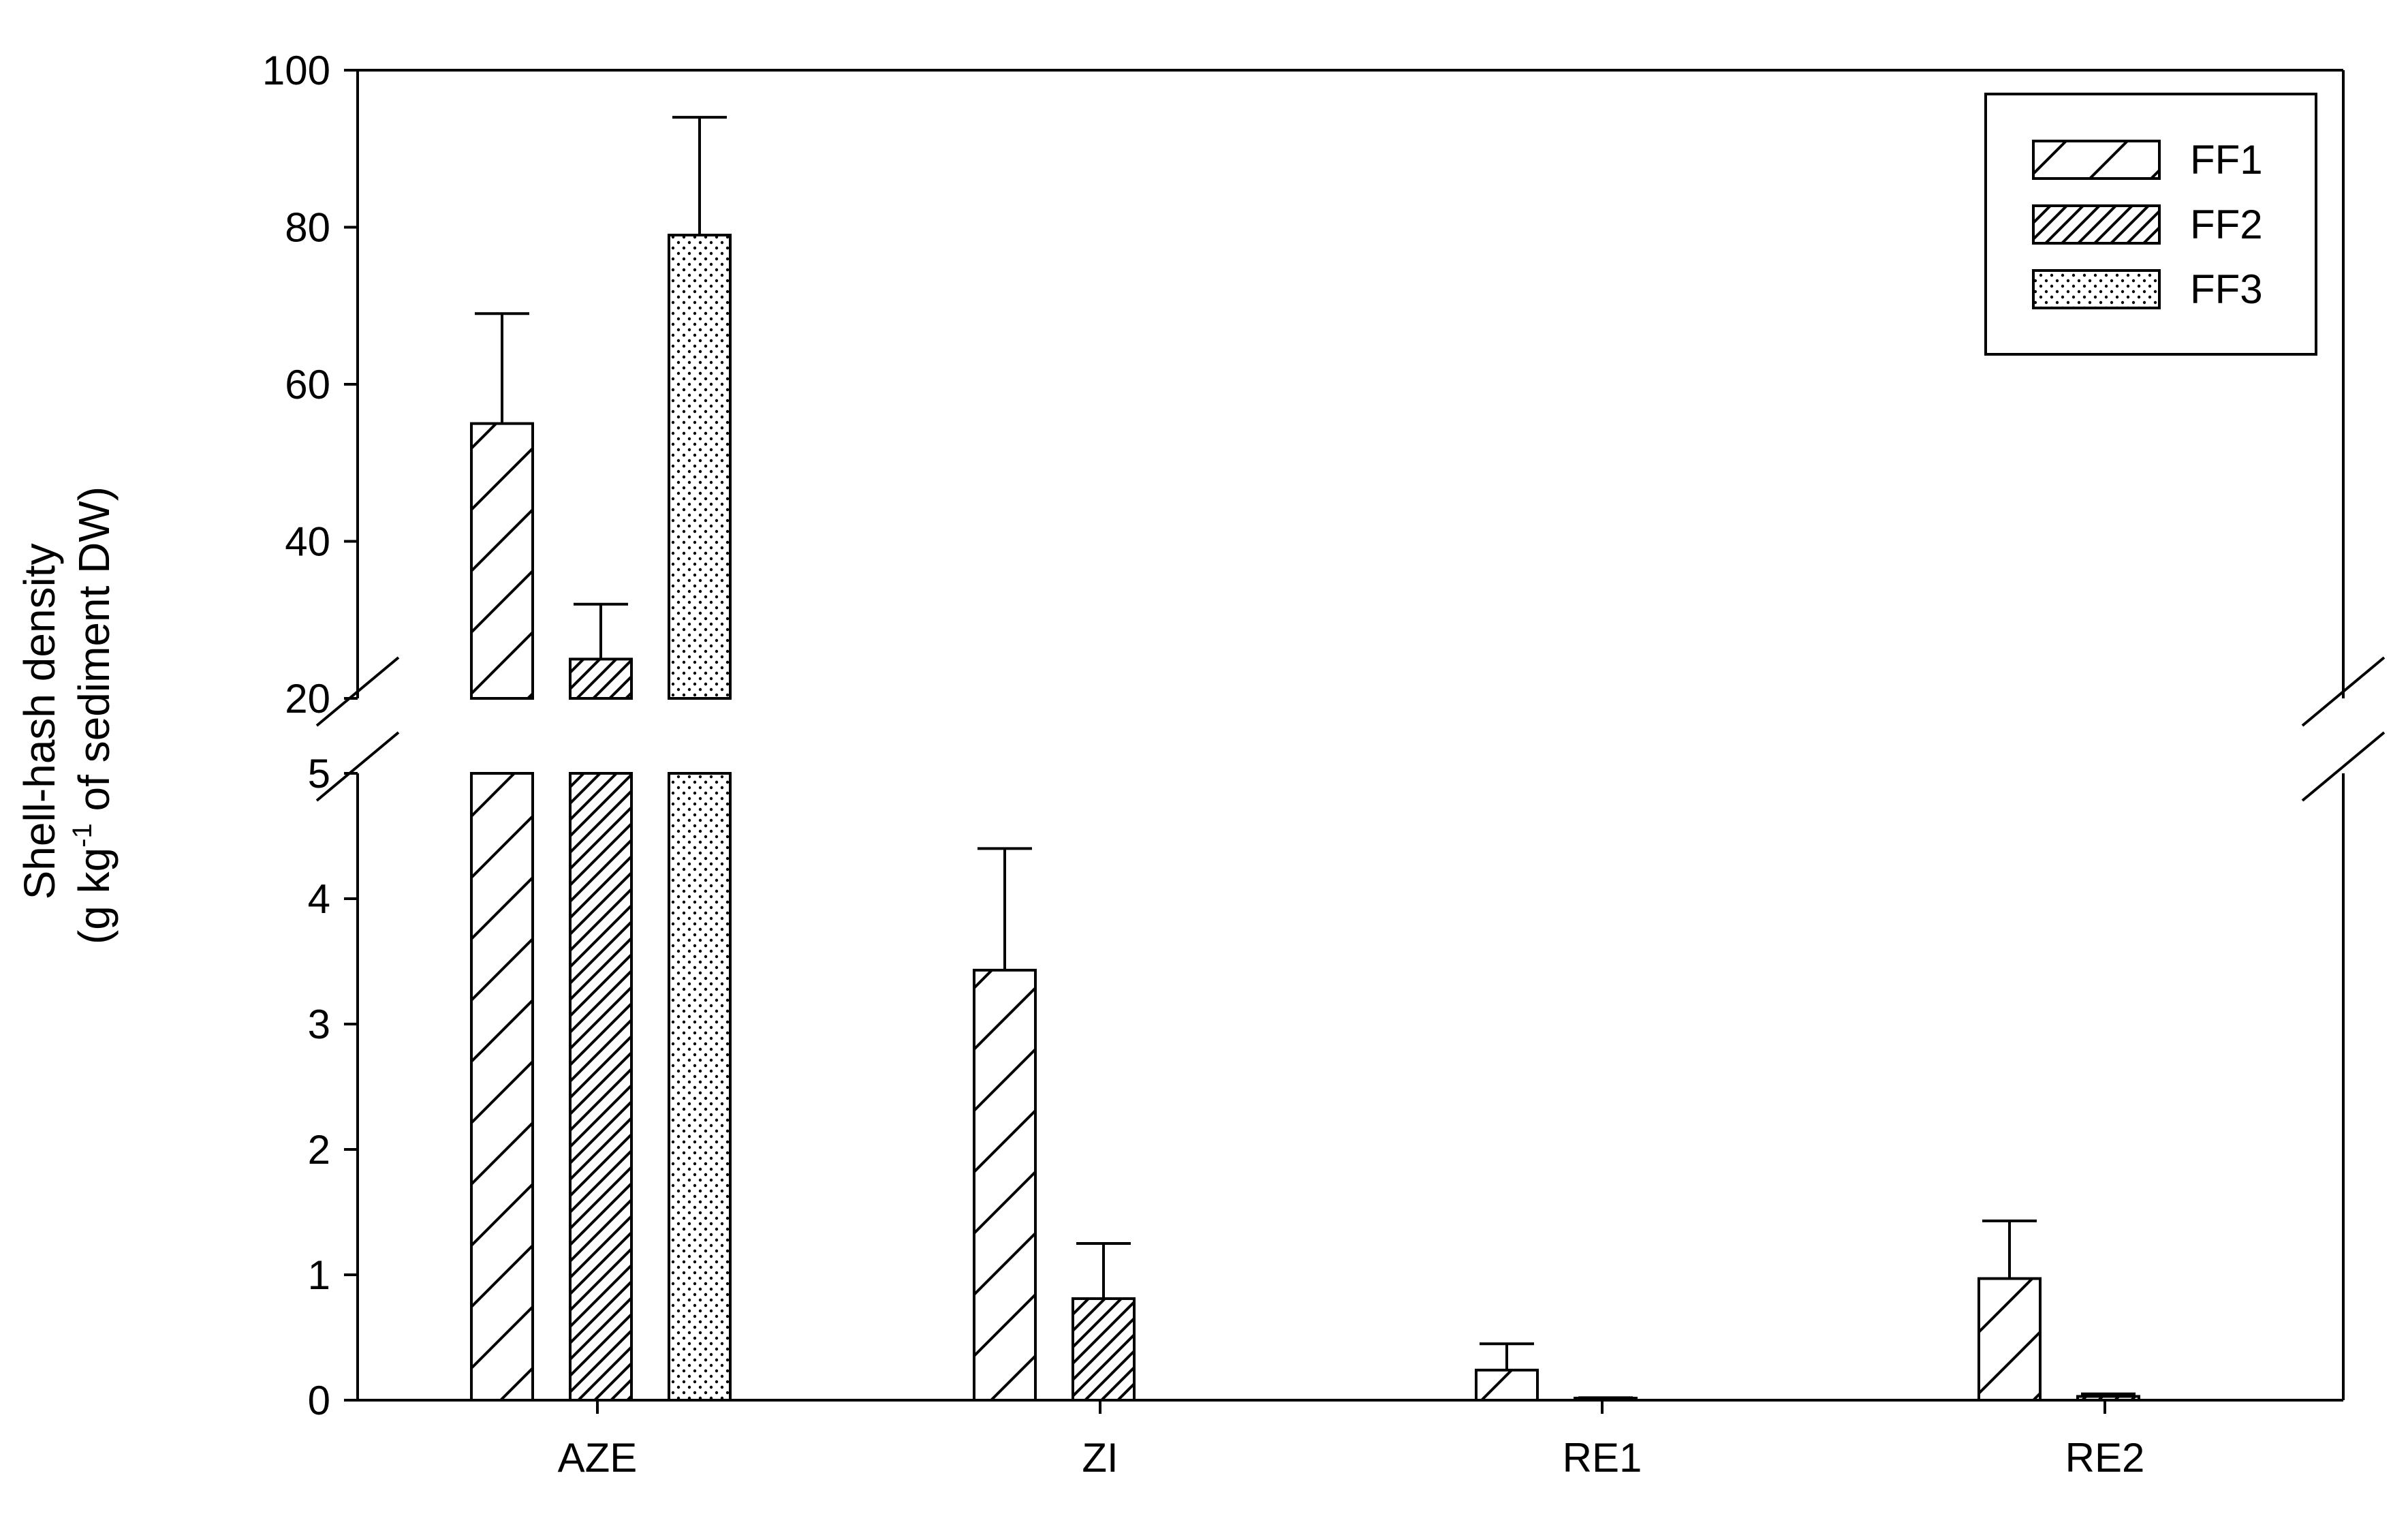  What do you see at coordinates (2226, 160) in the screenshot?
I see `legend-label-ff1: FF1` at bounding box center [2226, 160].